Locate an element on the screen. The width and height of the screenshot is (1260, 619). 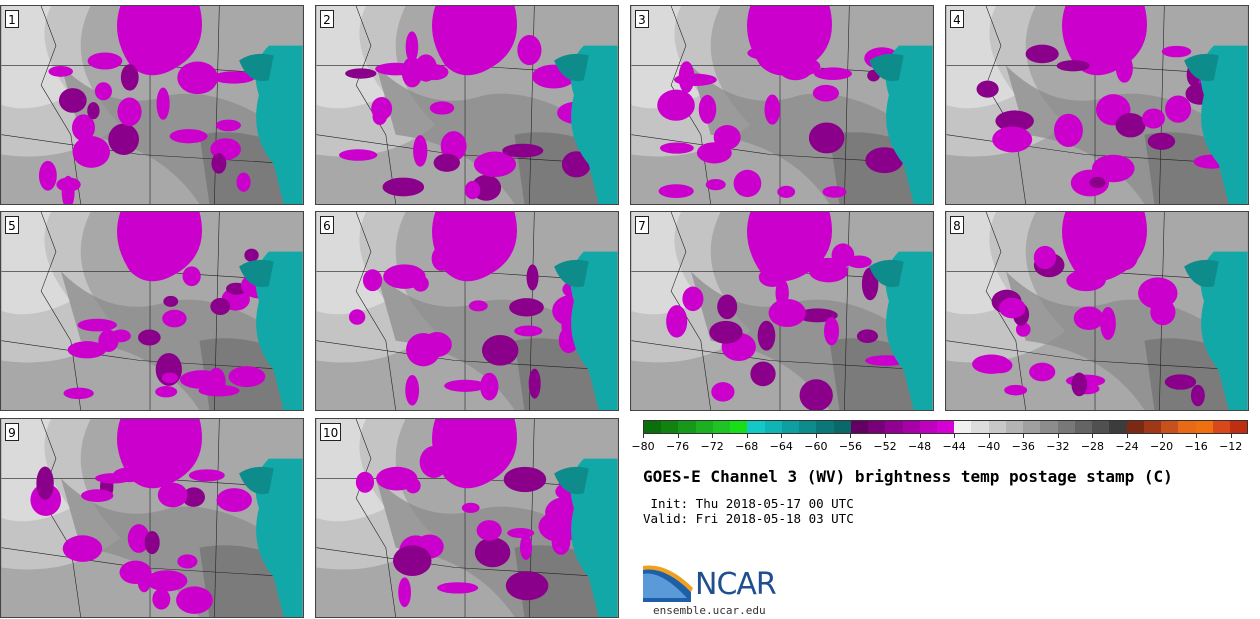
member-number-label: 1 is located at coordinates (12, 19).